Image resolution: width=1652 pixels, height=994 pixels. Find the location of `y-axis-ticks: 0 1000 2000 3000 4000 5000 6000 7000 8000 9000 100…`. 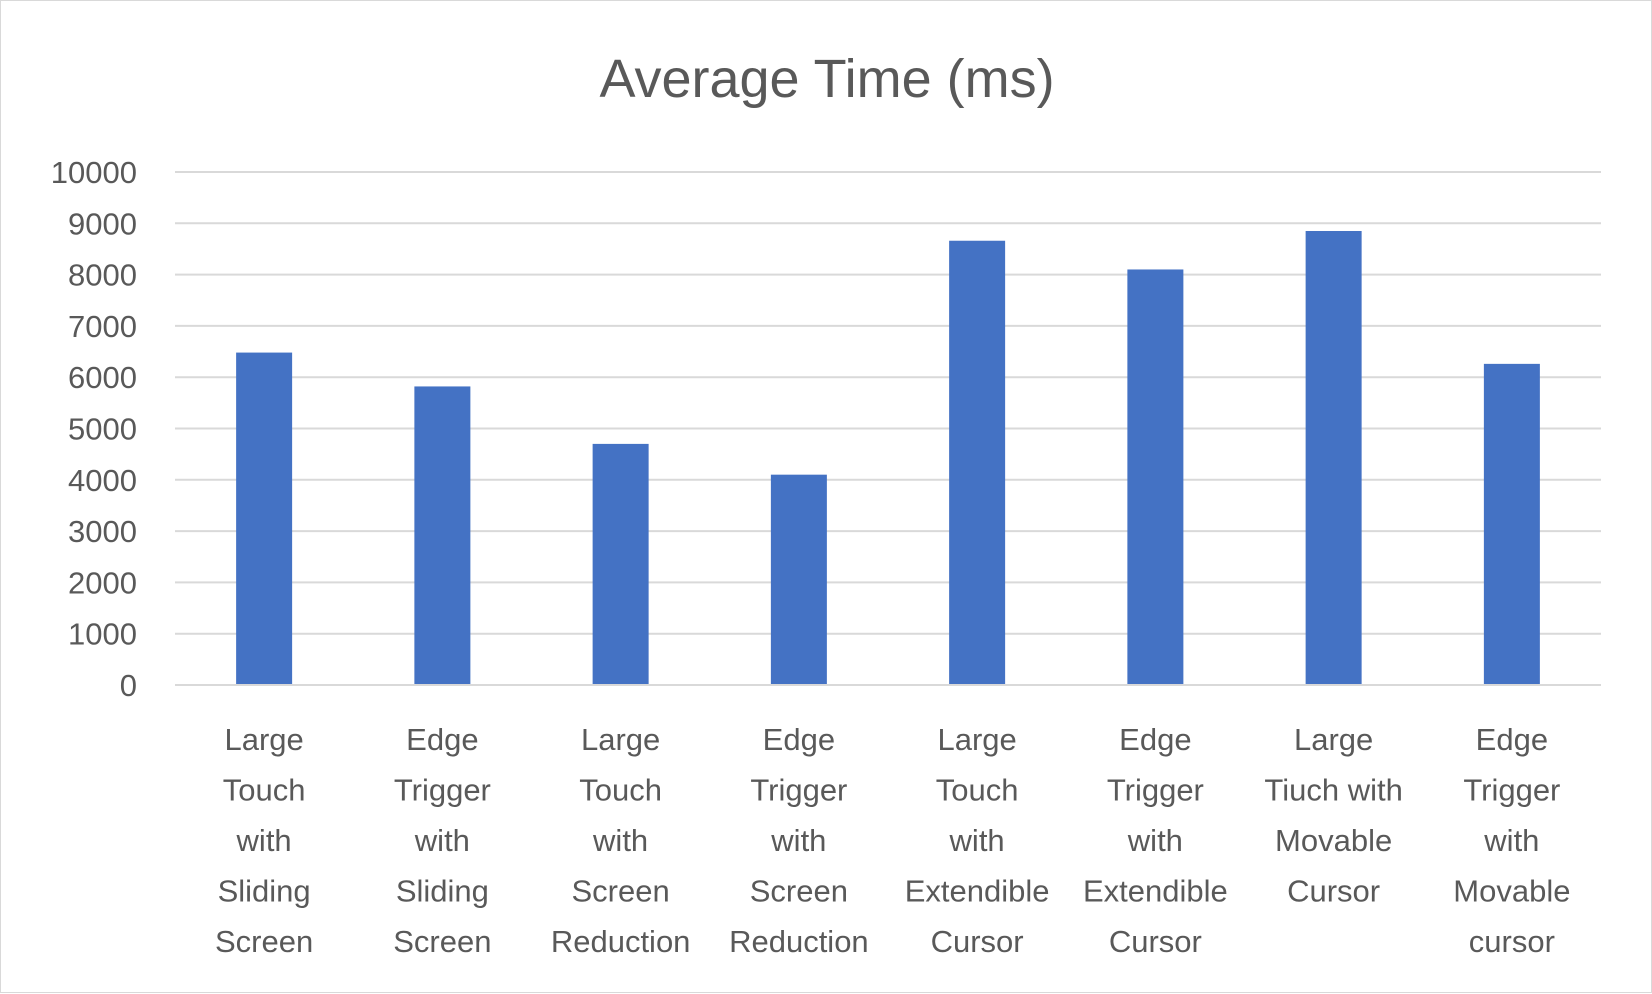

y-axis-ticks: 0 1000 2000 3000 4000 5000 6000 7000 8000 9000 100… is located at coordinates (94, 429).